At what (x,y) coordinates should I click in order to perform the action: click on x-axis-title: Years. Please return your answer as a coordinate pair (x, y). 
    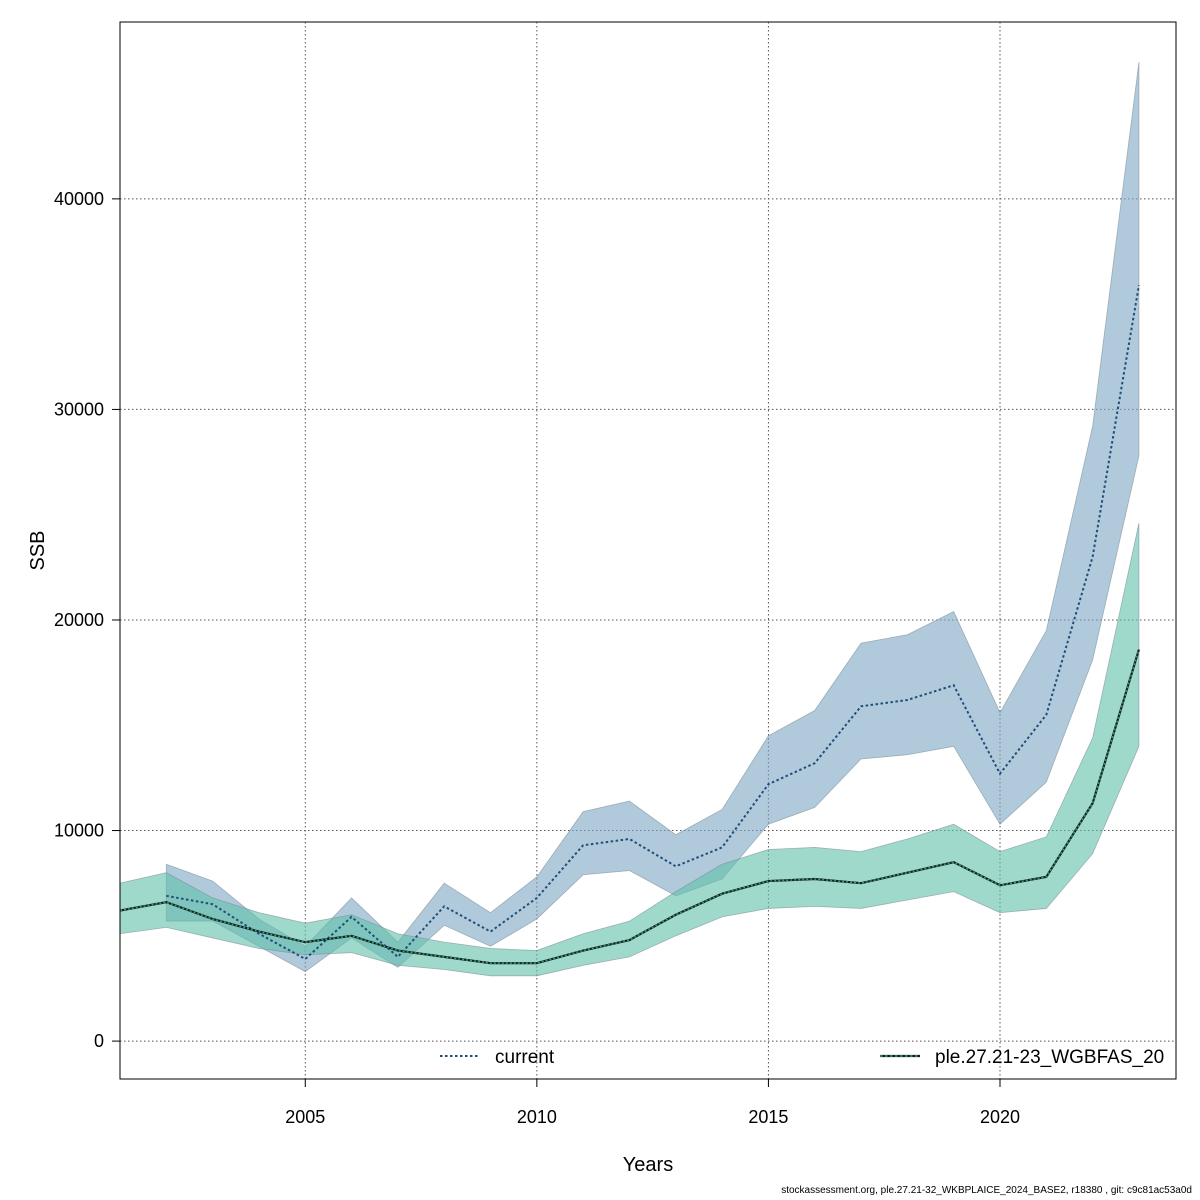
    Looking at the image, I should click on (648, 1165).